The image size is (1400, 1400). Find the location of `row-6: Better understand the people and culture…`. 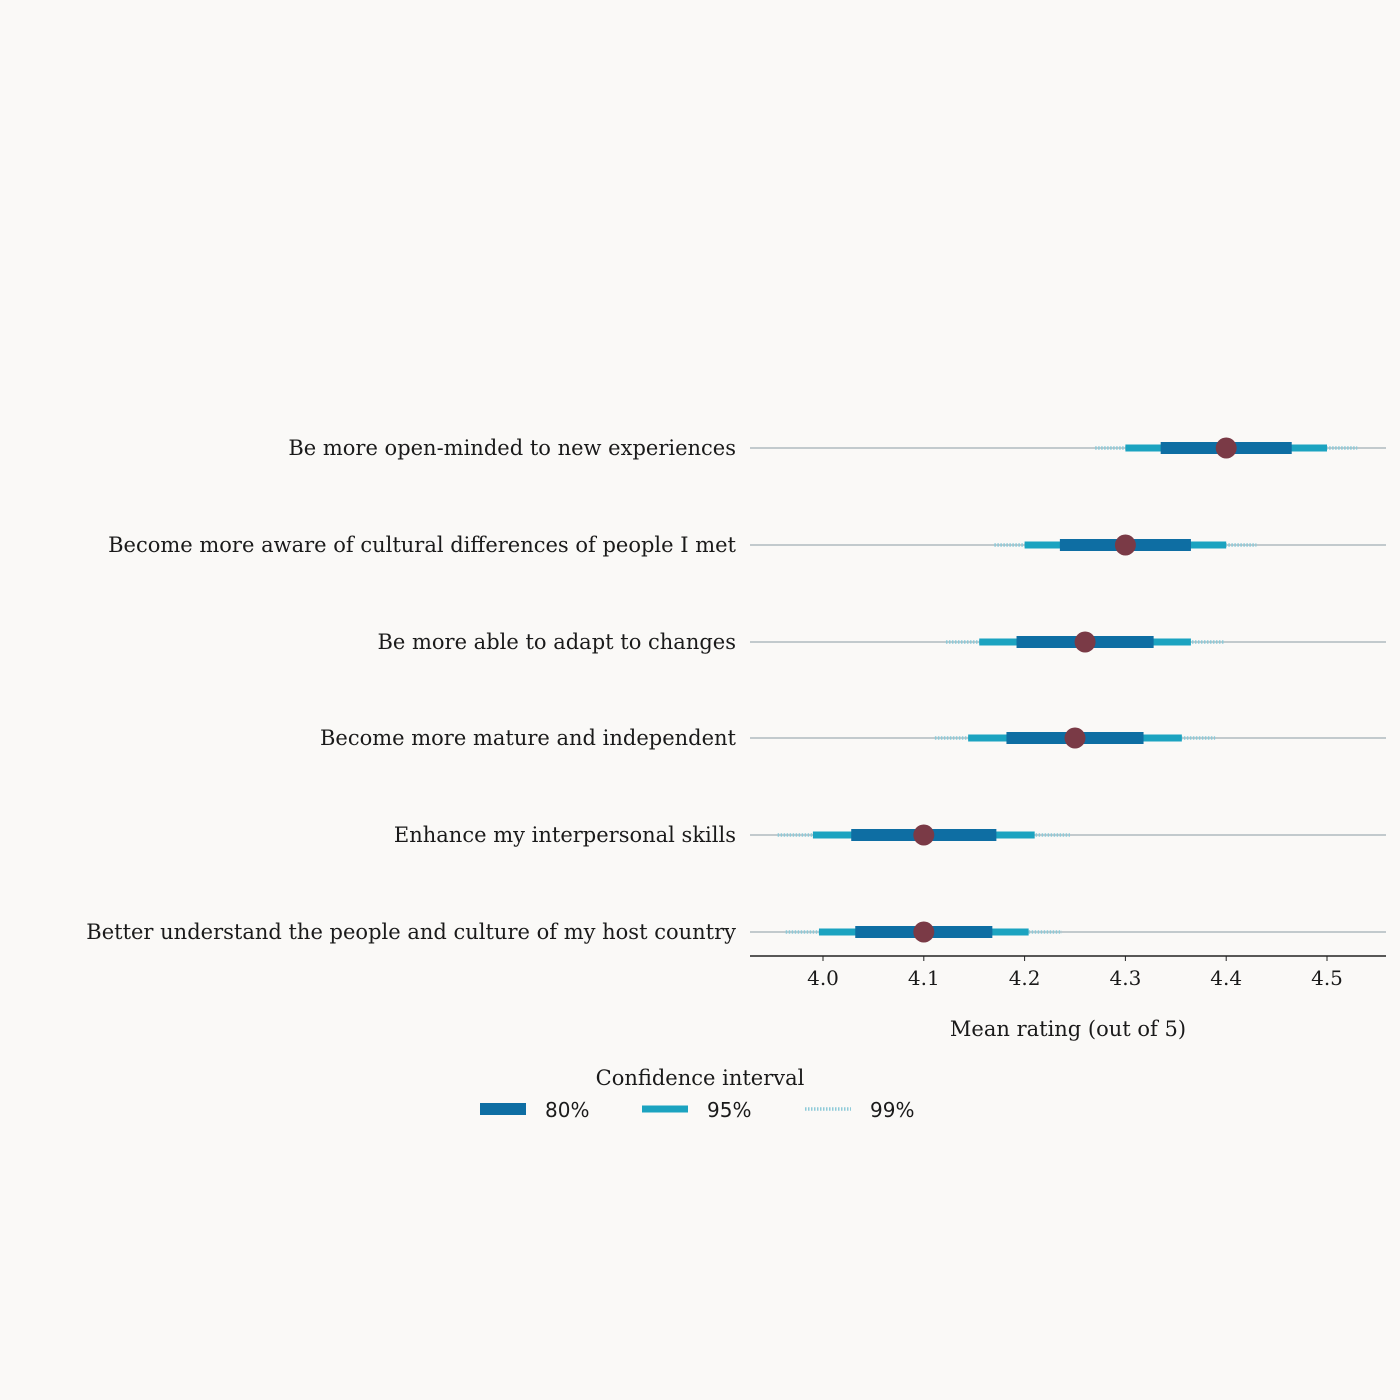

row-6: Better understand the people and culture… is located at coordinates (736, 932).